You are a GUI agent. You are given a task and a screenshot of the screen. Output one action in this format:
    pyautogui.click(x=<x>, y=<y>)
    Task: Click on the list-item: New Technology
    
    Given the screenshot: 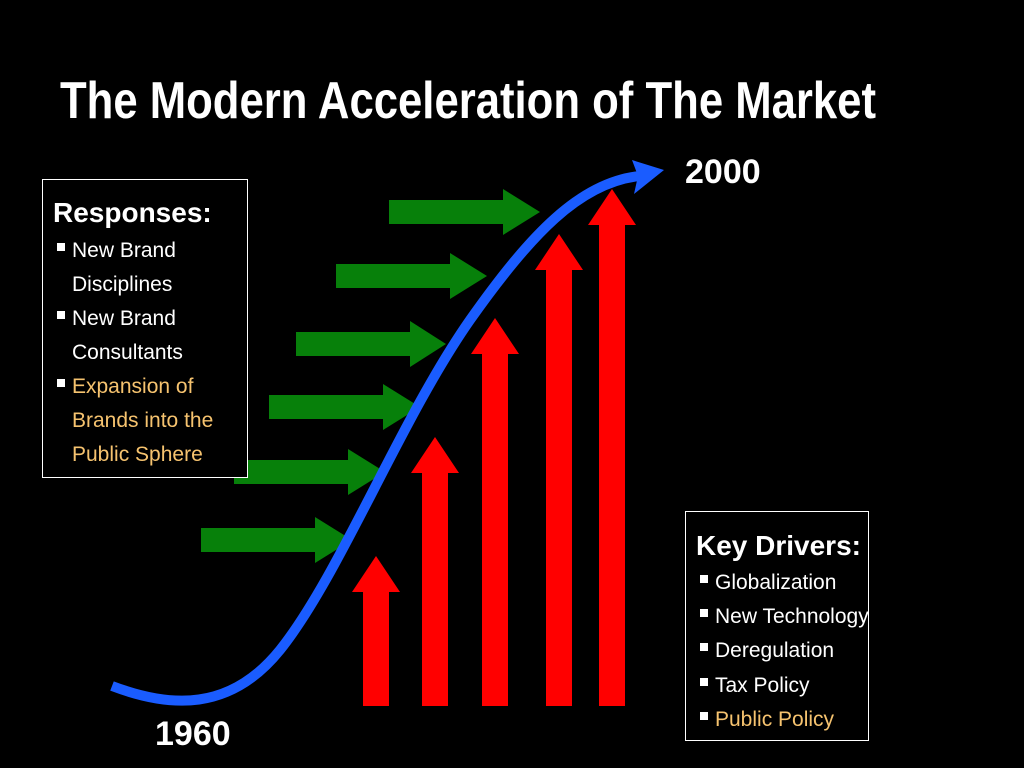 What is the action you would take?
    pyautogui.click(x=792, y=616)
    